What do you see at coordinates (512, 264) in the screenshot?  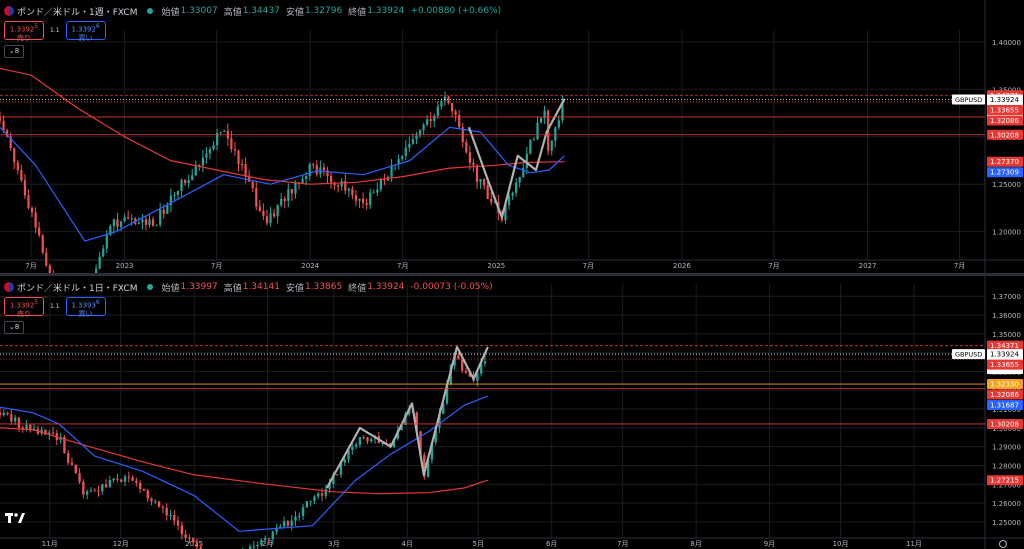 I see `time-axis: 7月 2023 7月 2024 7月 2025 7月 2026 7月 2027 7月` at bounding box center [512, 264].